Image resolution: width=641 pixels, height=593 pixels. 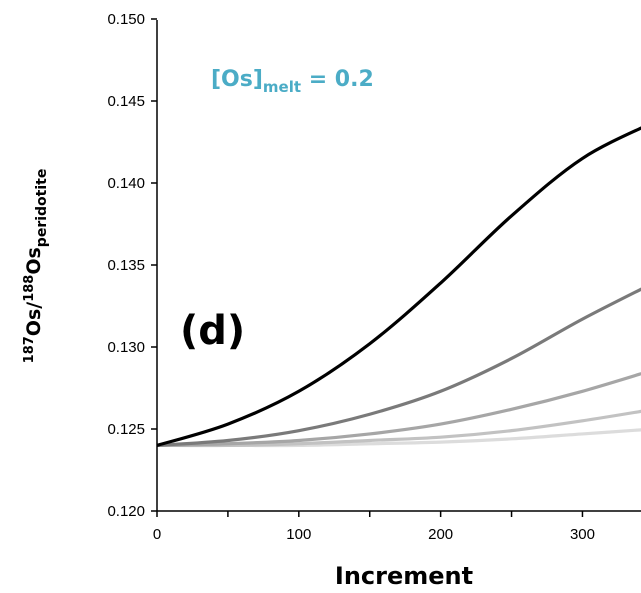 What do you see at coordinates (29, 288) in the screenshot?
I see `y-label-sup-188: 188` at bounding box center [29, 288].